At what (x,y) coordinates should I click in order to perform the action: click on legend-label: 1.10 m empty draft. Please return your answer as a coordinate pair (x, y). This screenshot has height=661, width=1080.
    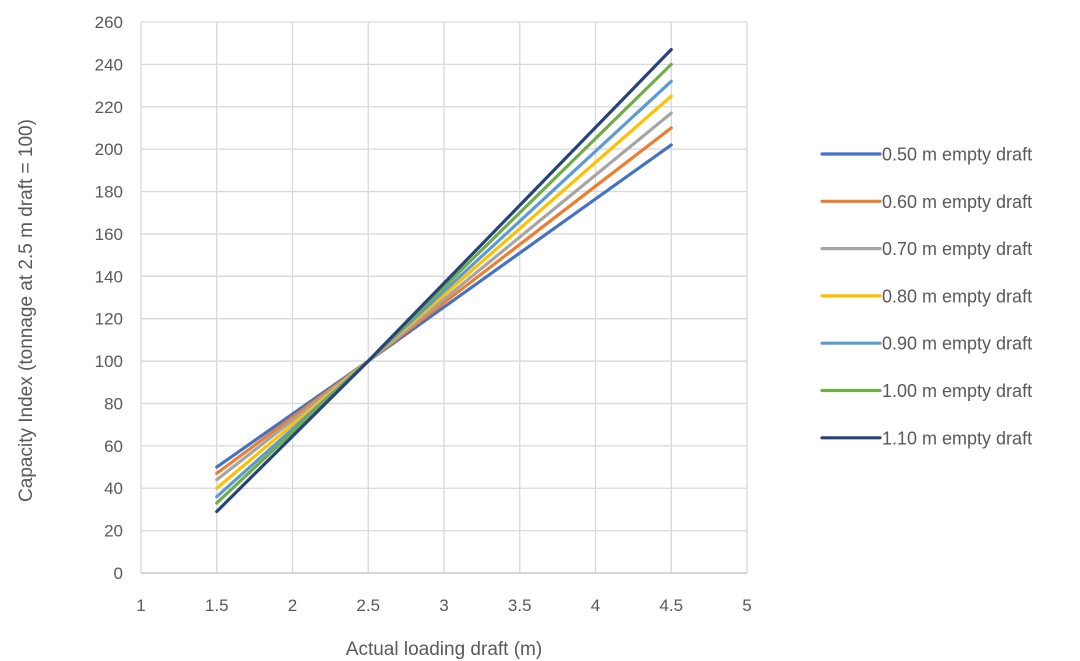
    Looking at the image, I should click on (957, 438).